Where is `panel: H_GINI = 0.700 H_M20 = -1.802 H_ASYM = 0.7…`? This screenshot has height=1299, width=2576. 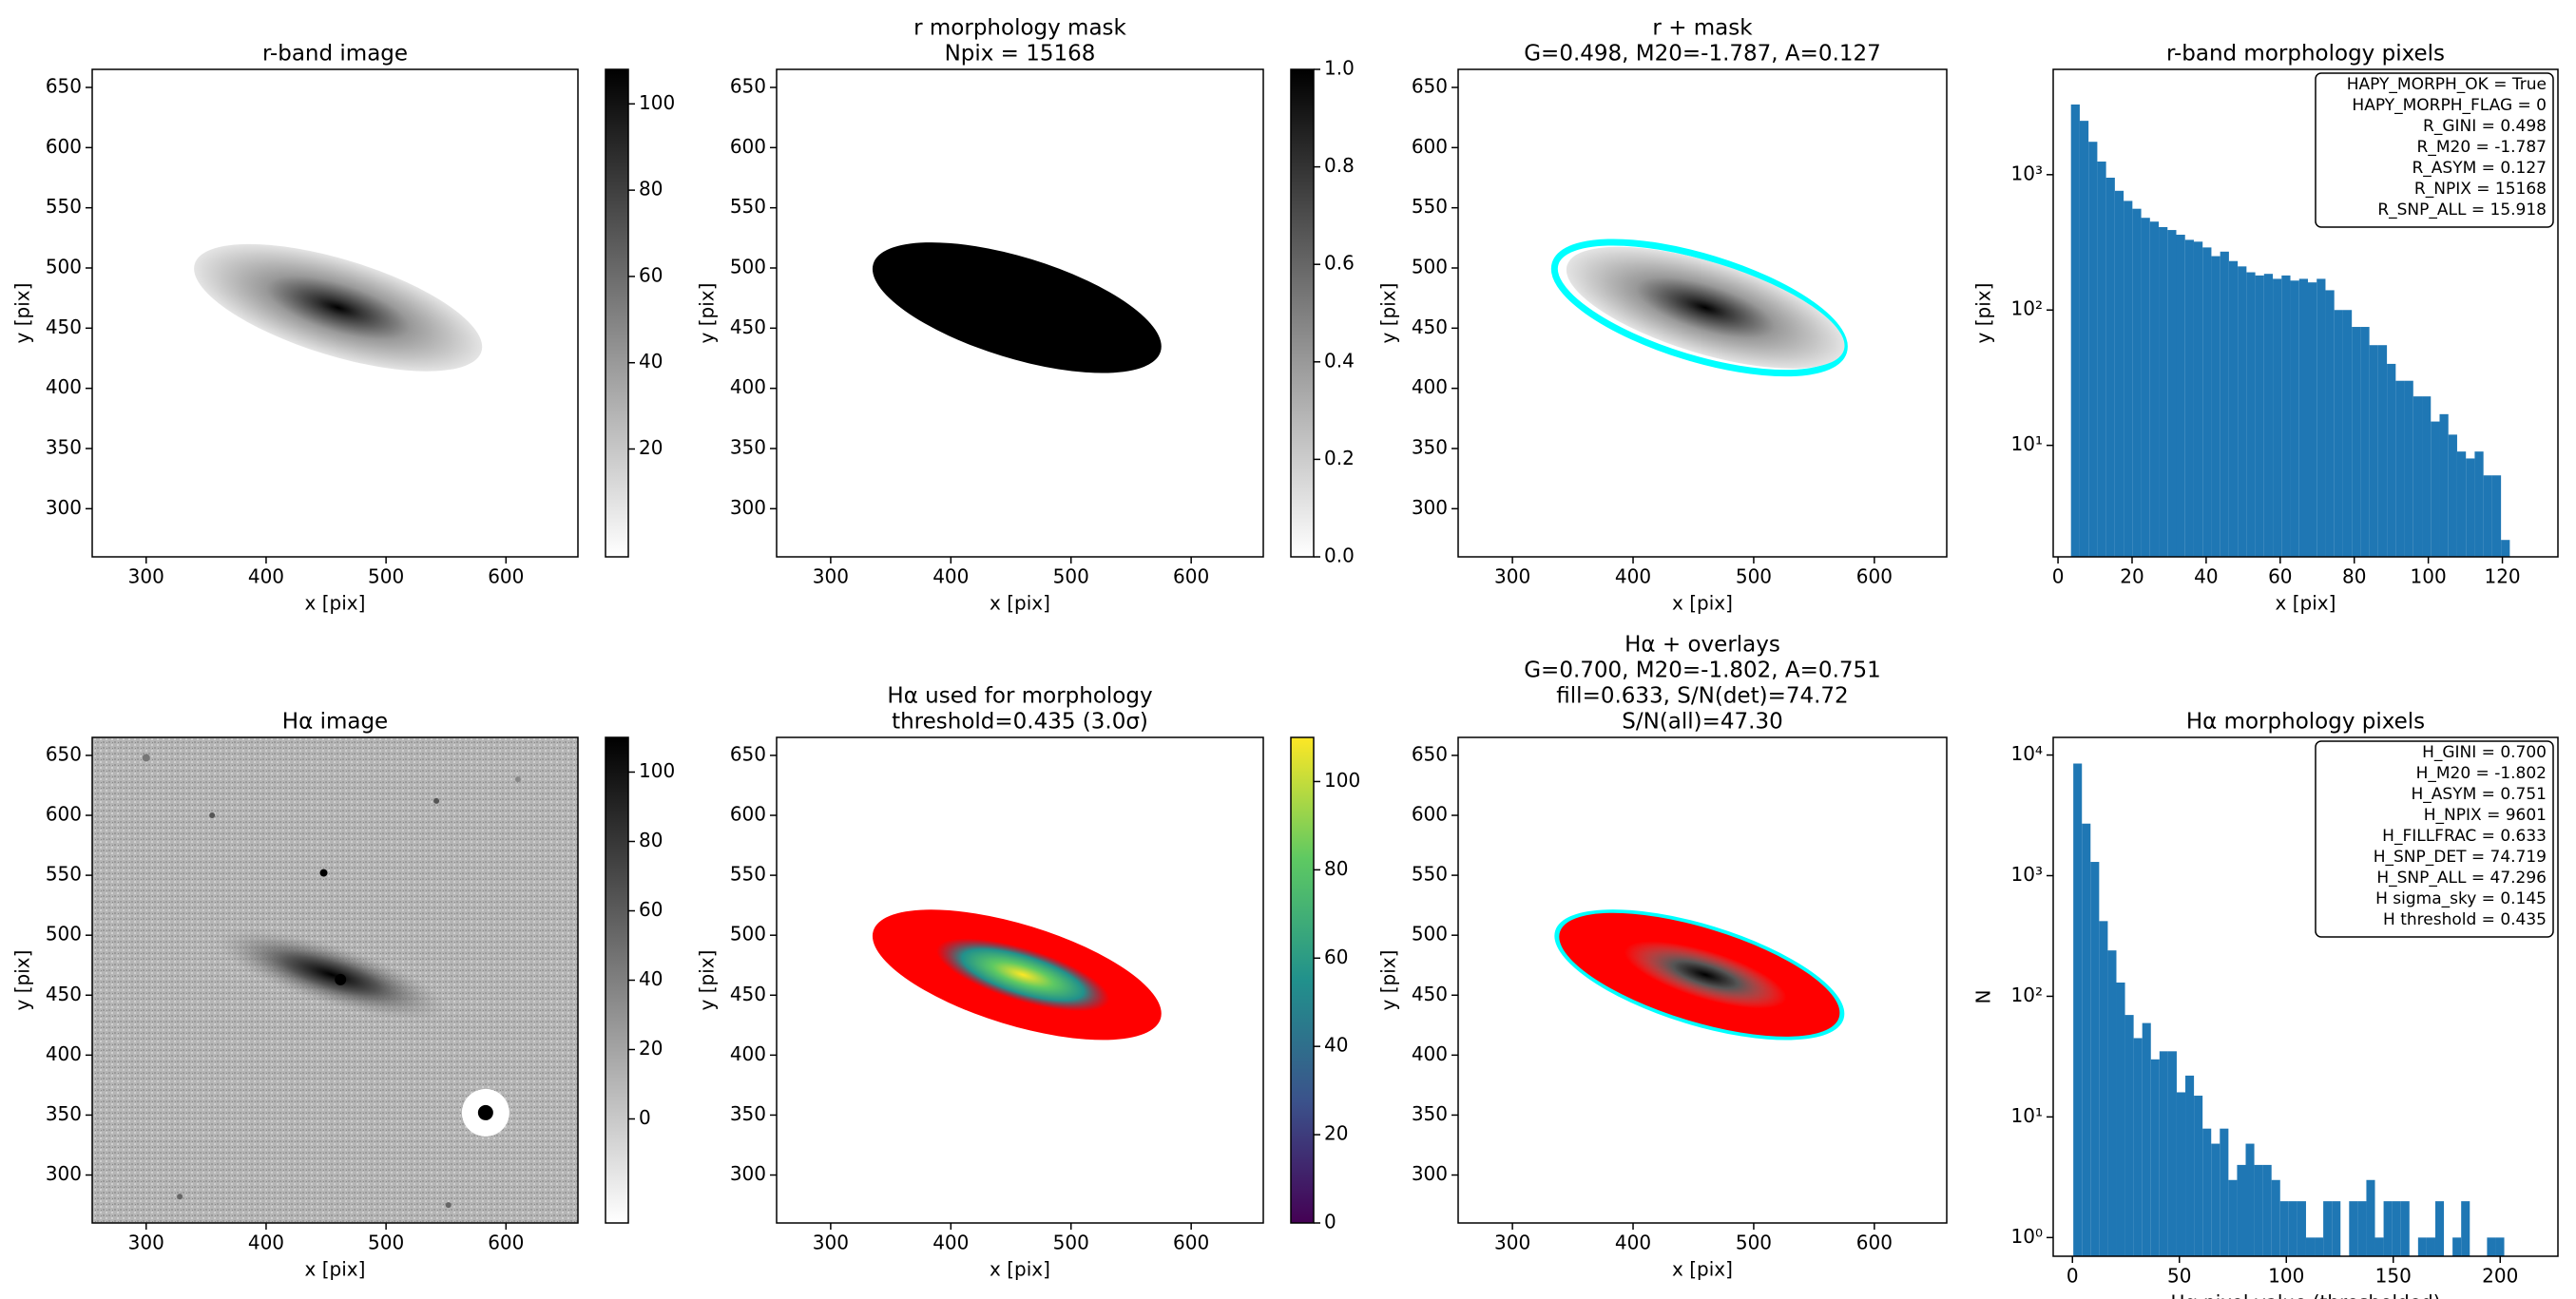
panel: H_GINI = 0.700 H_M20 = -1.802 H_ASYM = 0.7… is located at coordinates (2265, 1004).